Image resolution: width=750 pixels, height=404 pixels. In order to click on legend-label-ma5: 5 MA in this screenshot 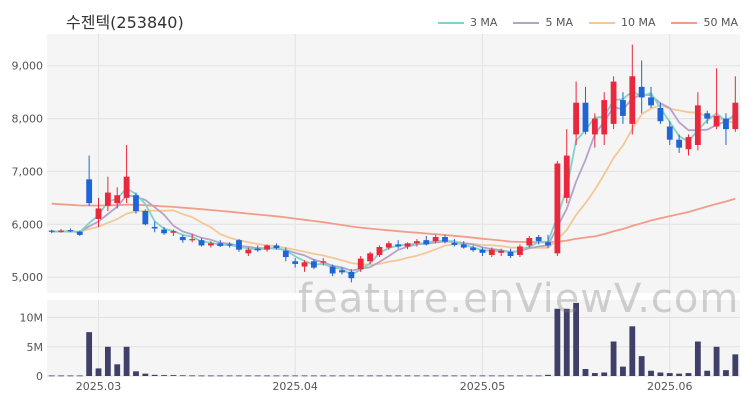, I will do `click(559, 22)`.